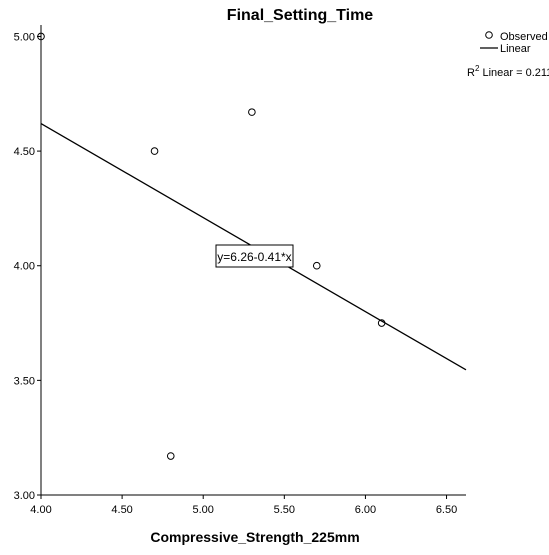 The image size is (549, 555). I want to click on x-tick-label: 6.00, so click(365, 510).